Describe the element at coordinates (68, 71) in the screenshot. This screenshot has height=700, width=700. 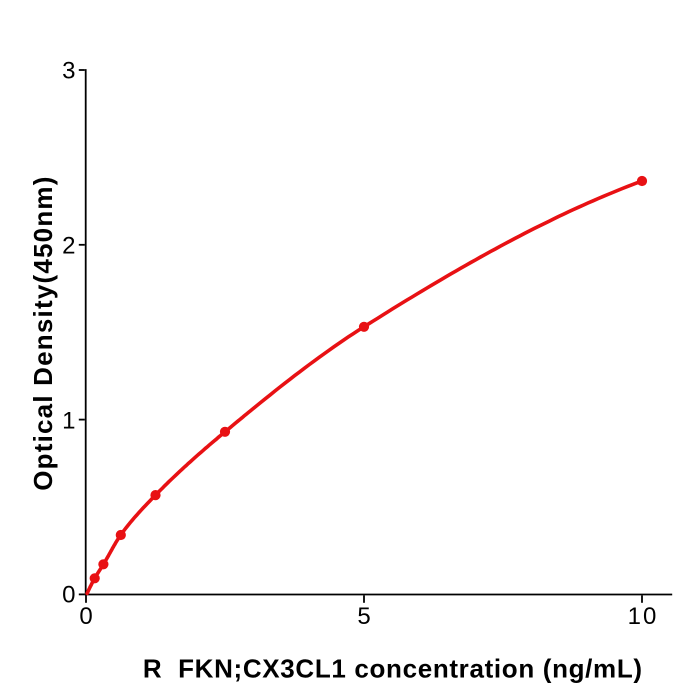
I see `svg-text: 3` at that location.